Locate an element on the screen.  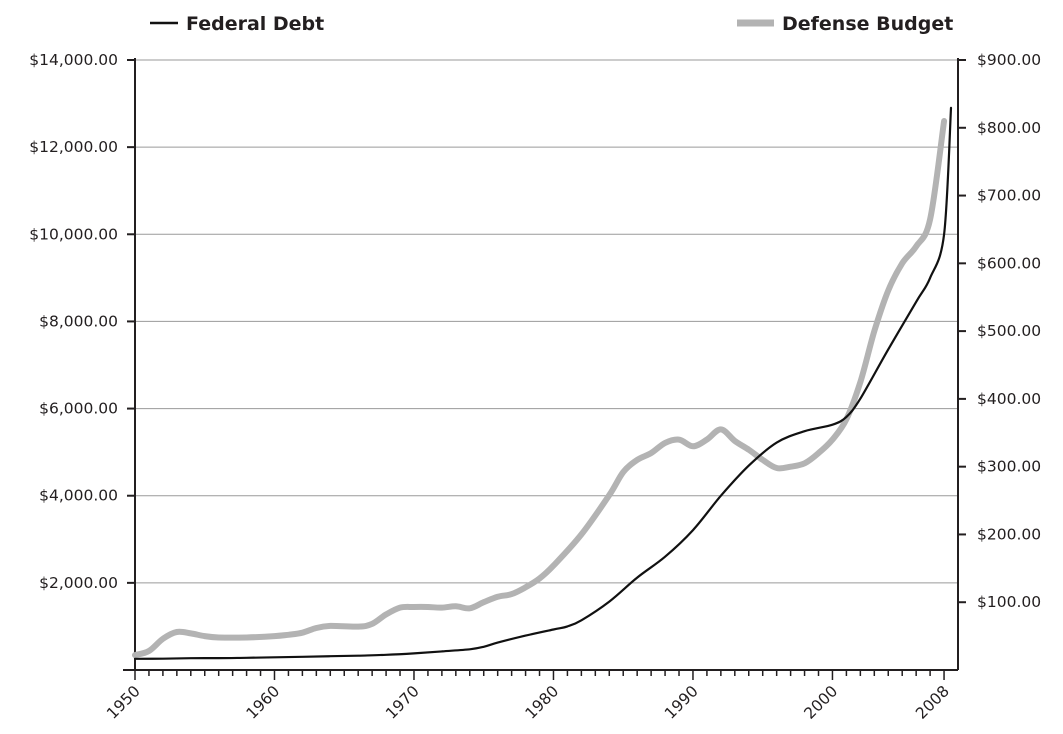
legend-label-defense-budget: Defense Budget is located at coordinates (867, 24).